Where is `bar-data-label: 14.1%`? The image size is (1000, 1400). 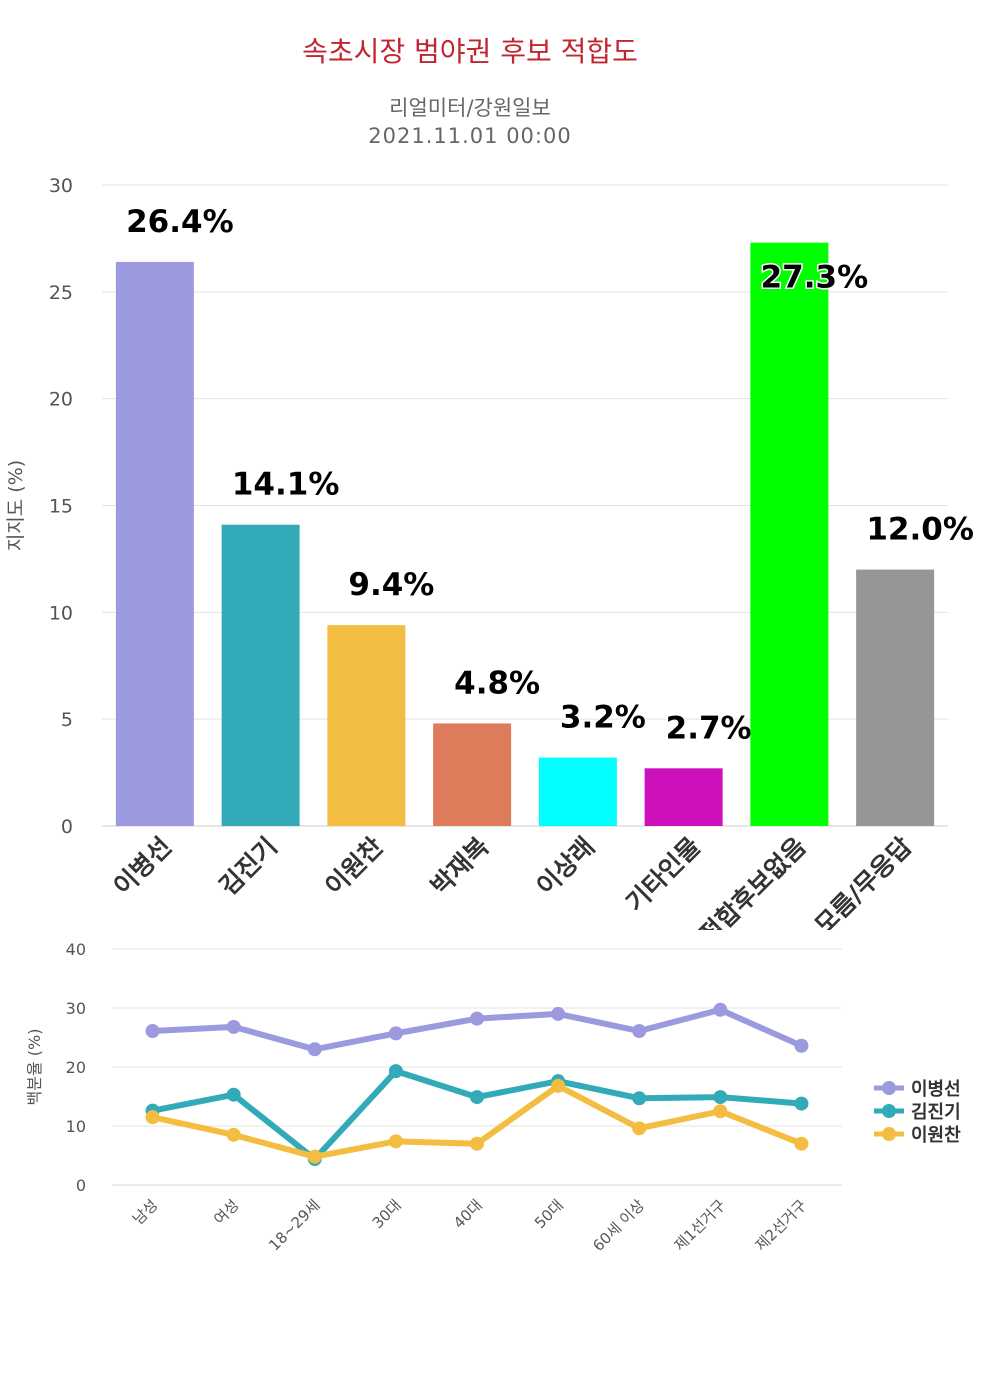 bar-data-label: 14.1% is located at coordinates (286, 485).